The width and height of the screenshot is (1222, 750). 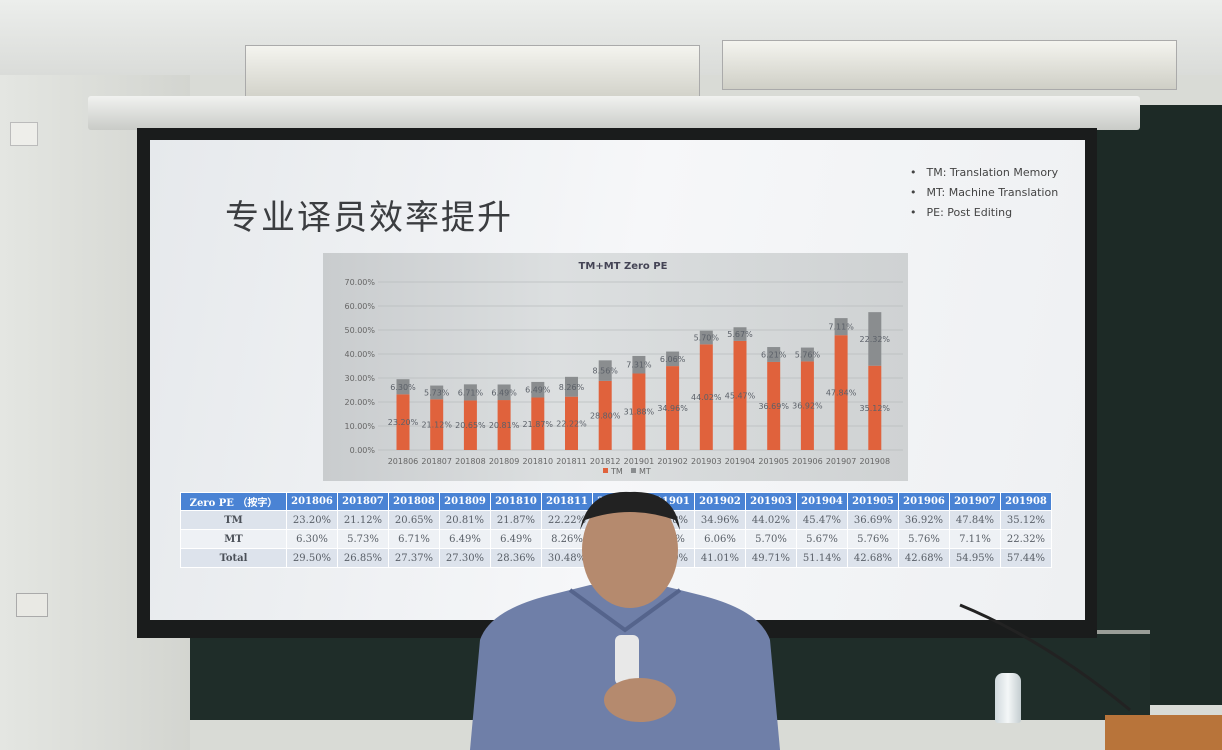 What do you see at coordinates (614, 113) in the screenshot?
I see `projector-screen-case` at bounding box center [614, 113].